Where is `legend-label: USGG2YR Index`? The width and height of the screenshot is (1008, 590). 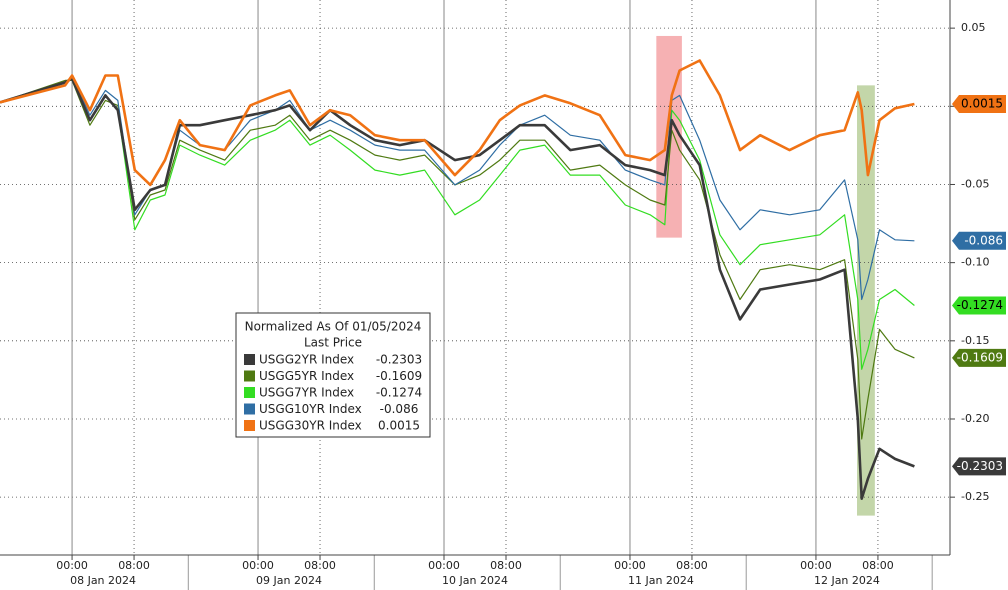
legend-label: USGG2YR Index is located at coordinates (306, 360).